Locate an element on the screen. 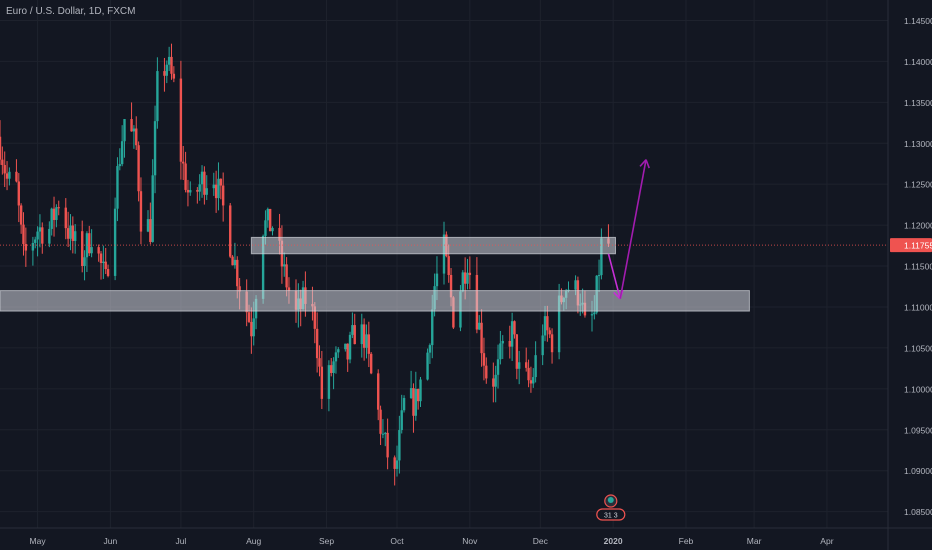 This screenshot has width=932, height=550. event-avatar-dot is located at coordinates (610, 500).